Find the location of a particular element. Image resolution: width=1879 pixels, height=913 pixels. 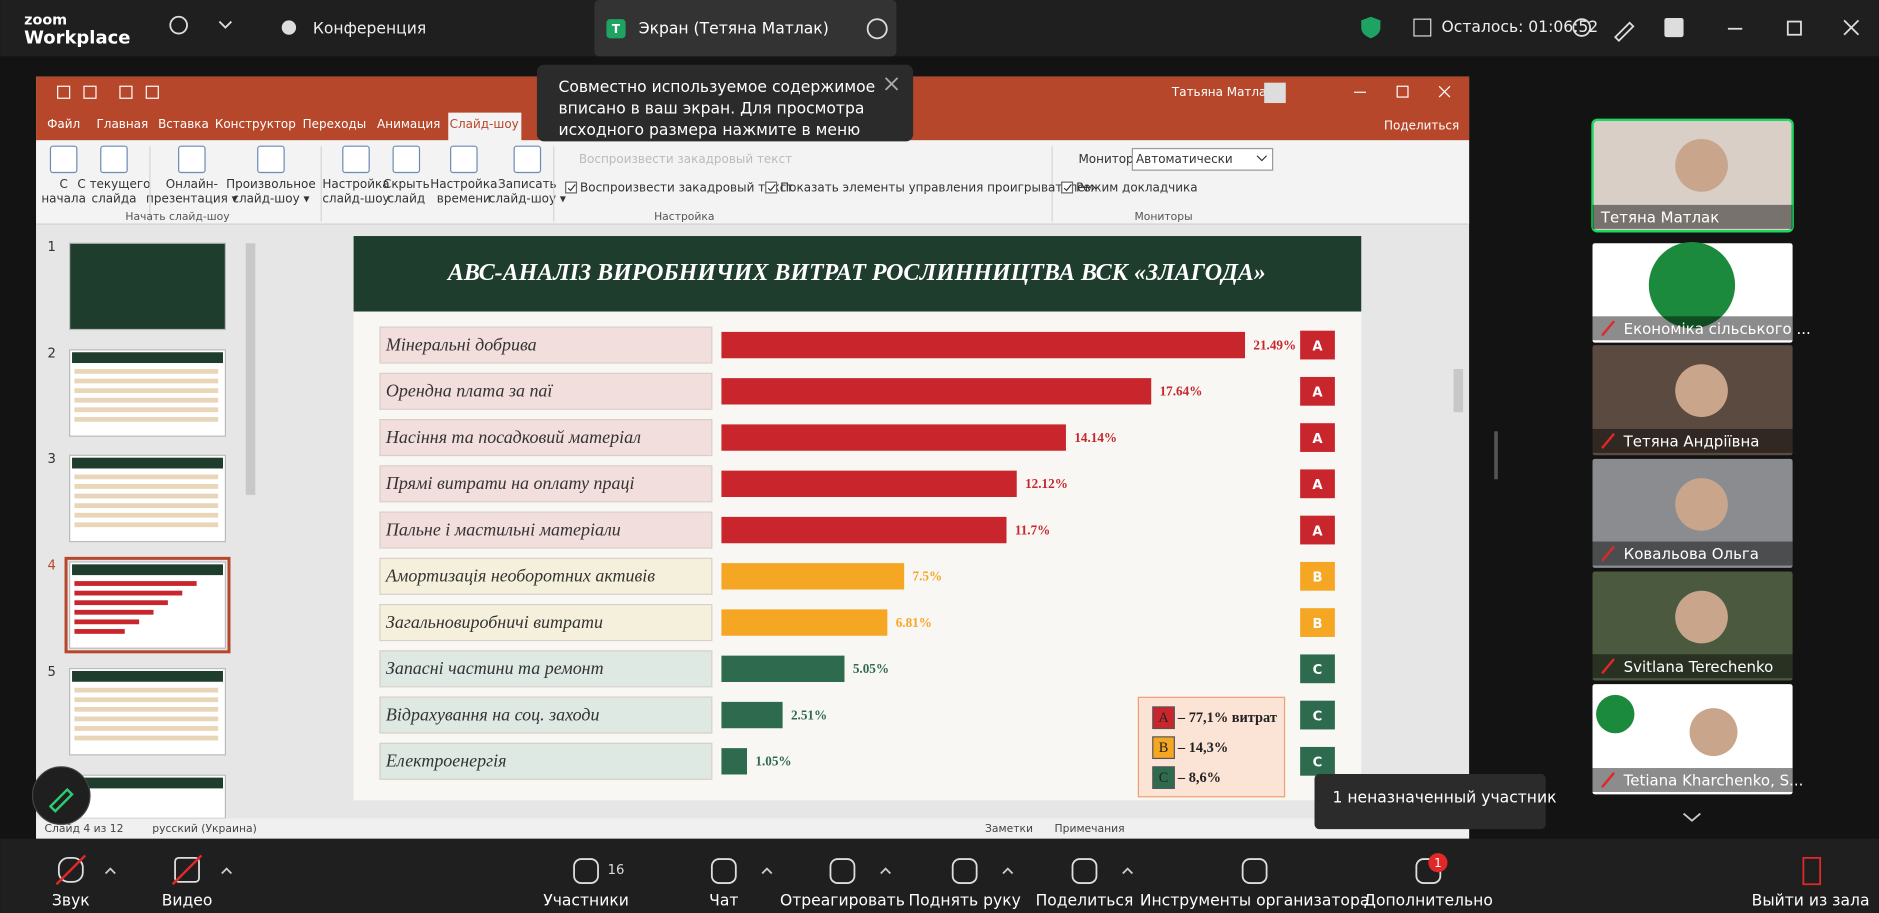

legend-class: B is located at coordinates (1164, 748).